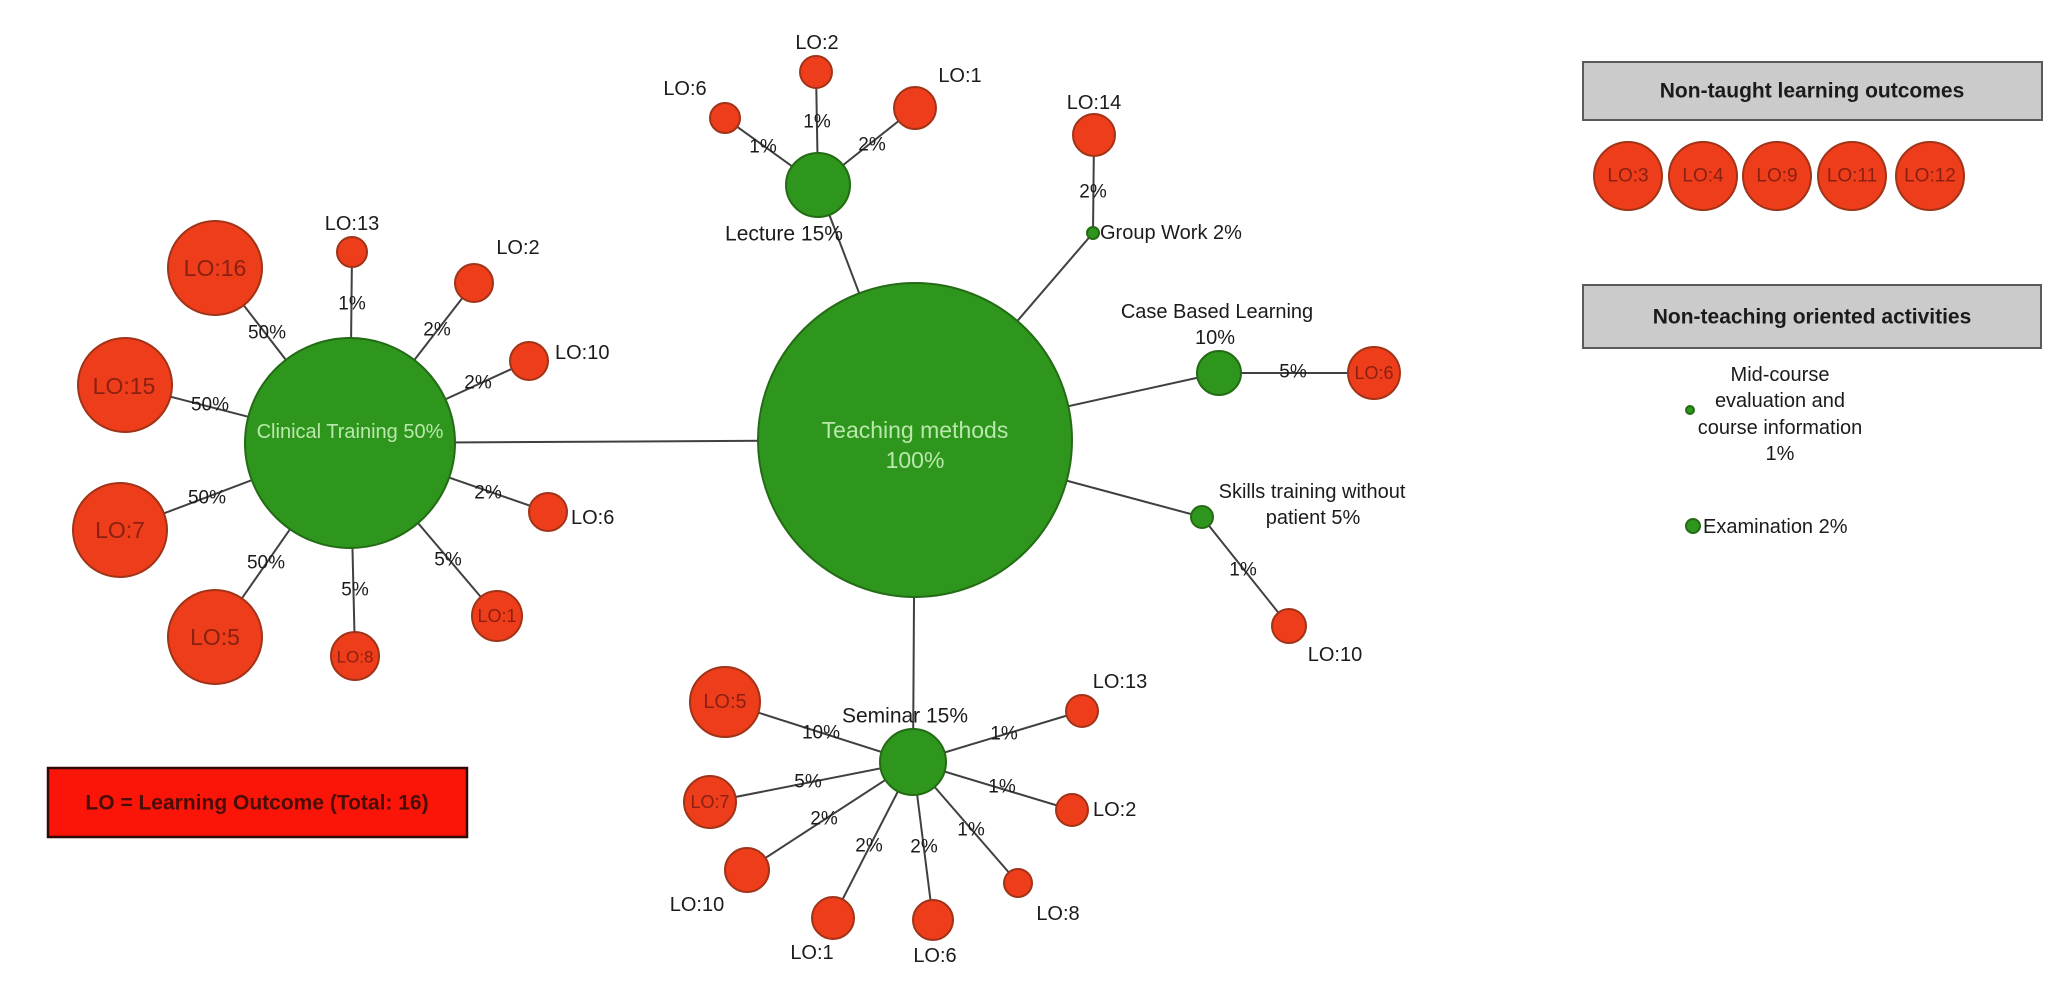 The height and width of the screenshot is (1001, 2059). I want to click on lo1-label: LO:1, so click(496, 616).